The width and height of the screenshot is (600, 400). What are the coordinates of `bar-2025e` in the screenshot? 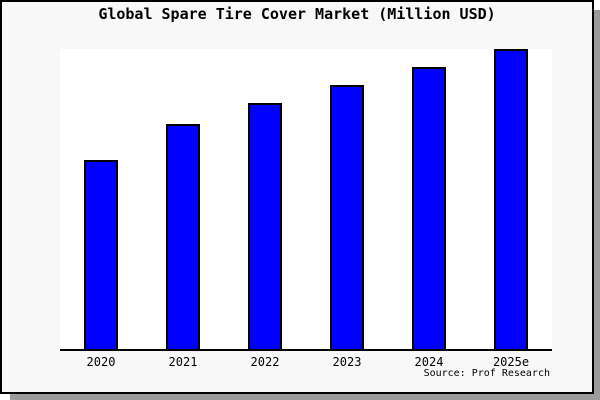 It's located at (511, 199).